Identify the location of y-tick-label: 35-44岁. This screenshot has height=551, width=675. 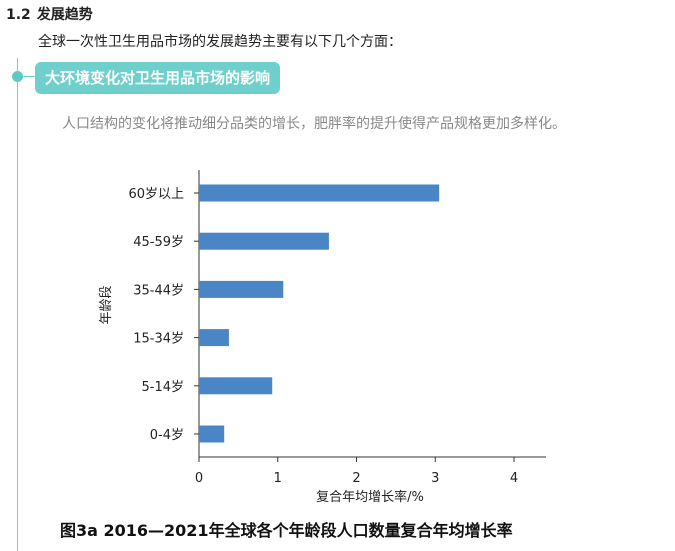
(158, 290).